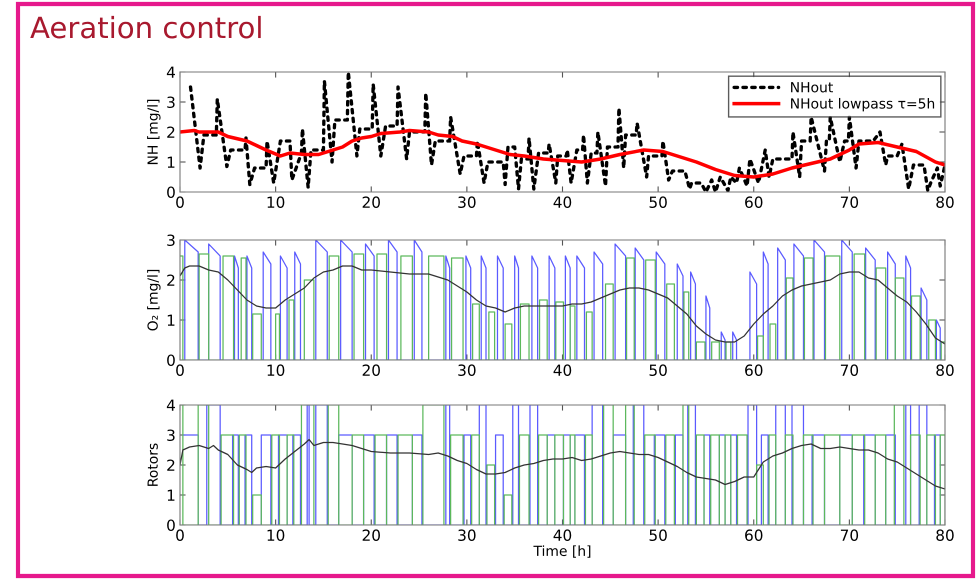 This screenshot has height=580, width=980. I want to click on y-axis-title: NH [mg/l], so click(154, 132).